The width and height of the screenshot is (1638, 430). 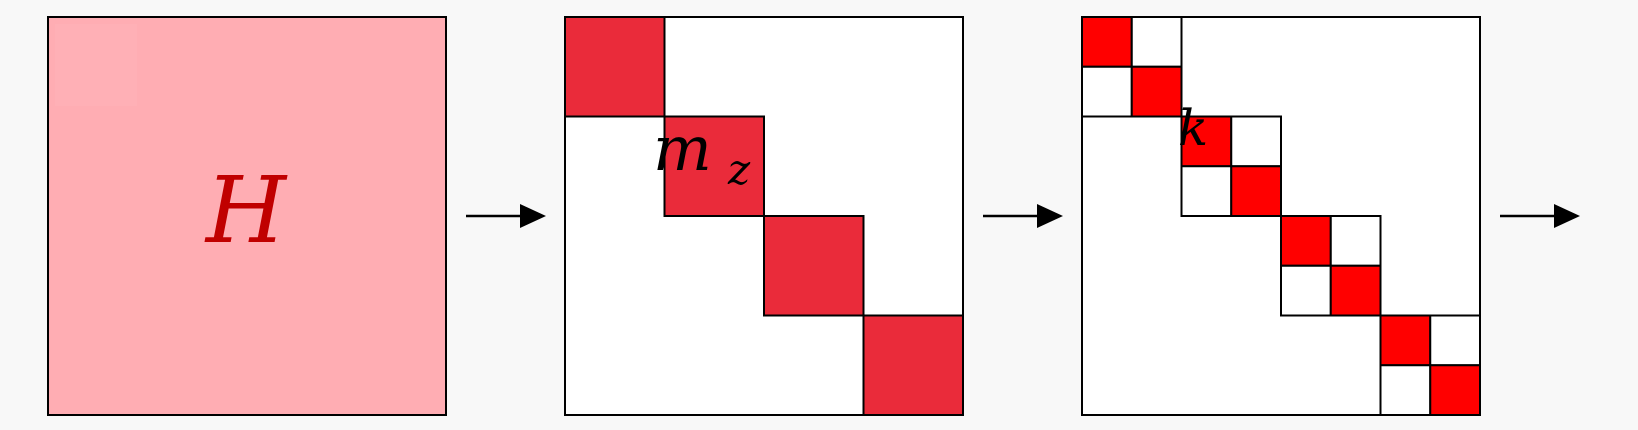 What do you see at coordinates (246, 210) in the screenshot?
I see `matrix-label-H: H` at bounding box center [246, 210].